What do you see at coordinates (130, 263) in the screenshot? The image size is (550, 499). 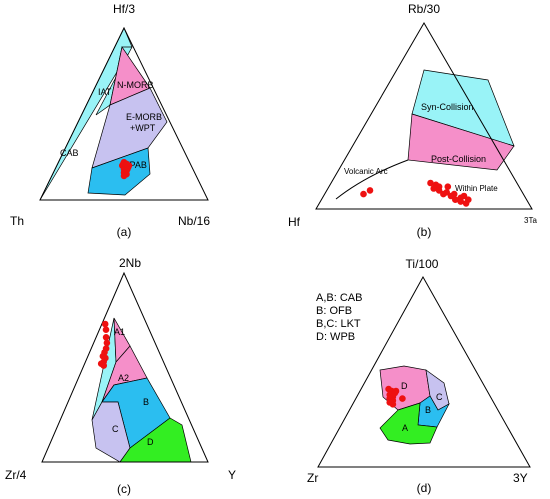 I see `vertex-top-label: 2Nb` at bounding box center [130, 263].